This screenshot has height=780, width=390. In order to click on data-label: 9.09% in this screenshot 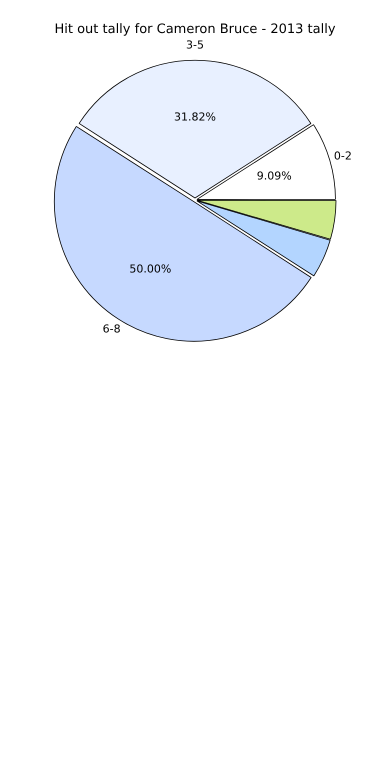, I will do `click(274, 176)`.